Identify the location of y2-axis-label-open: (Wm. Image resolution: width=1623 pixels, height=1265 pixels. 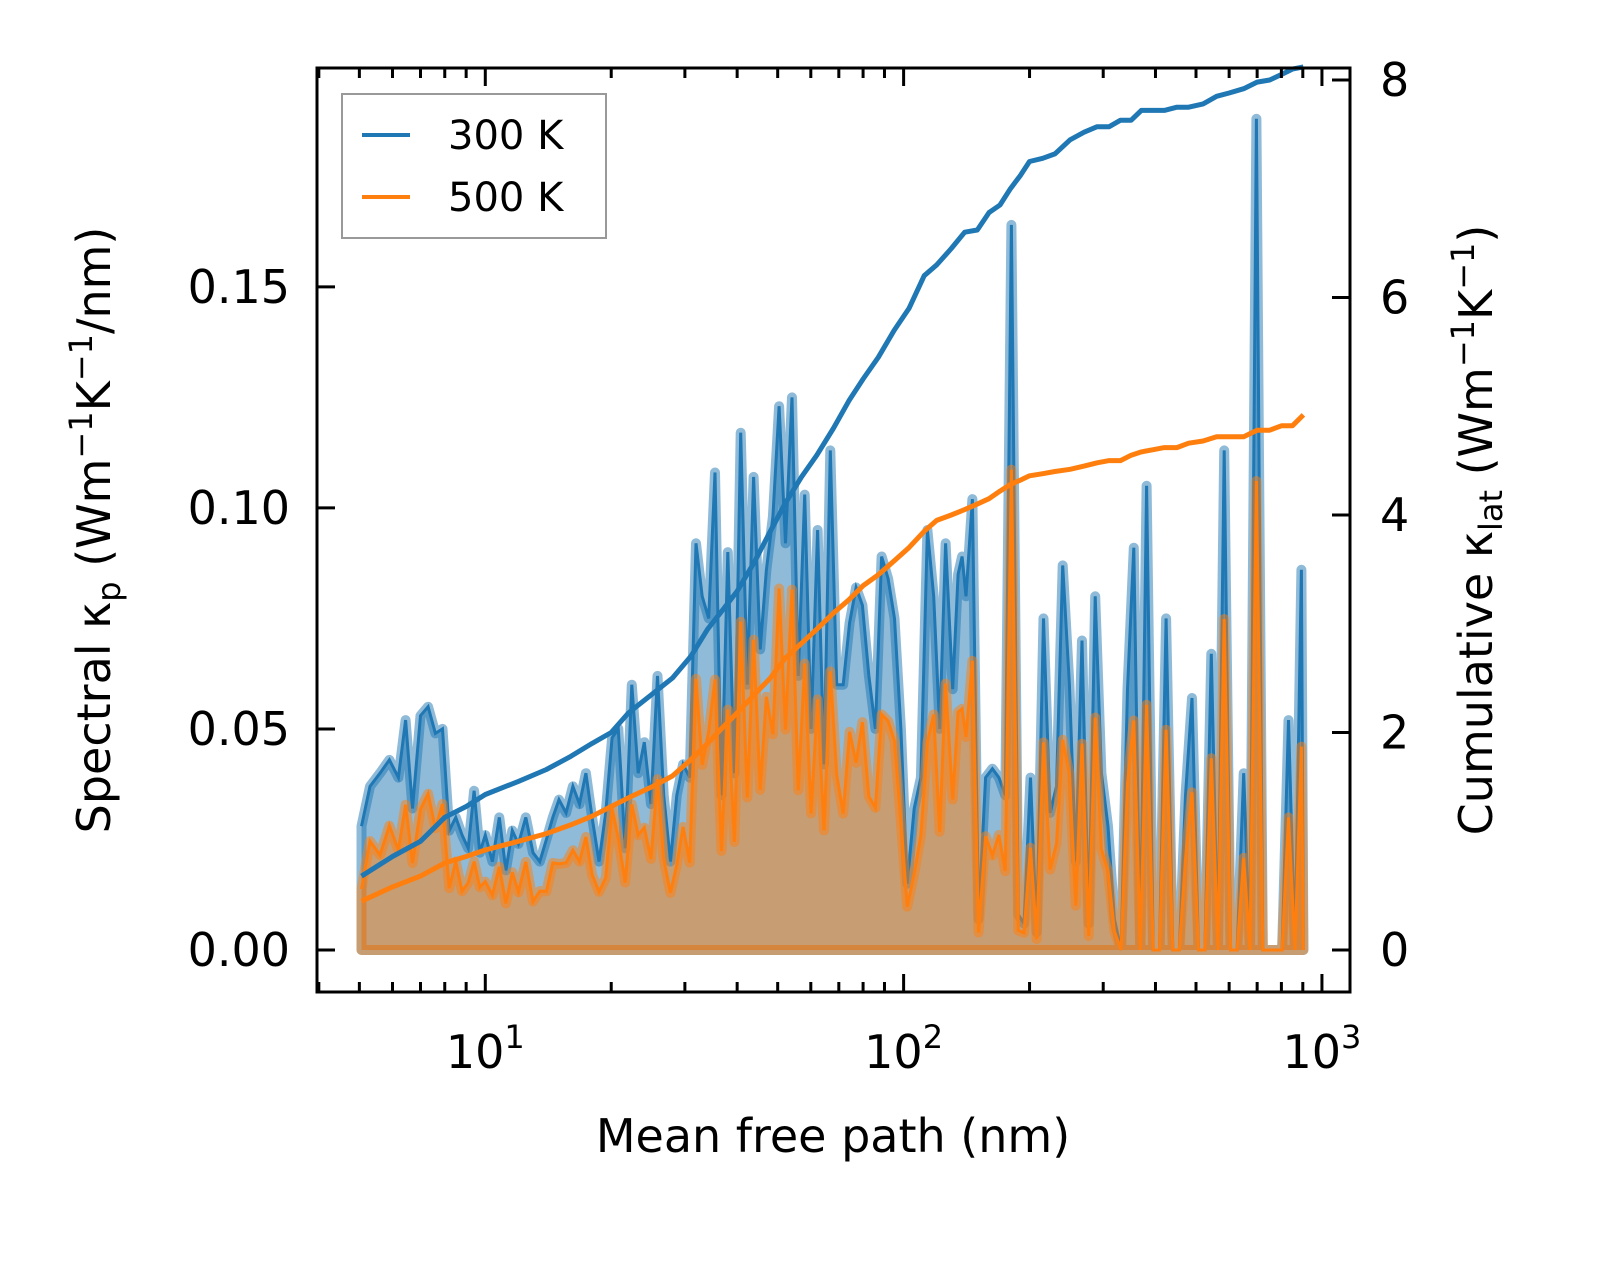
(1476, 428).